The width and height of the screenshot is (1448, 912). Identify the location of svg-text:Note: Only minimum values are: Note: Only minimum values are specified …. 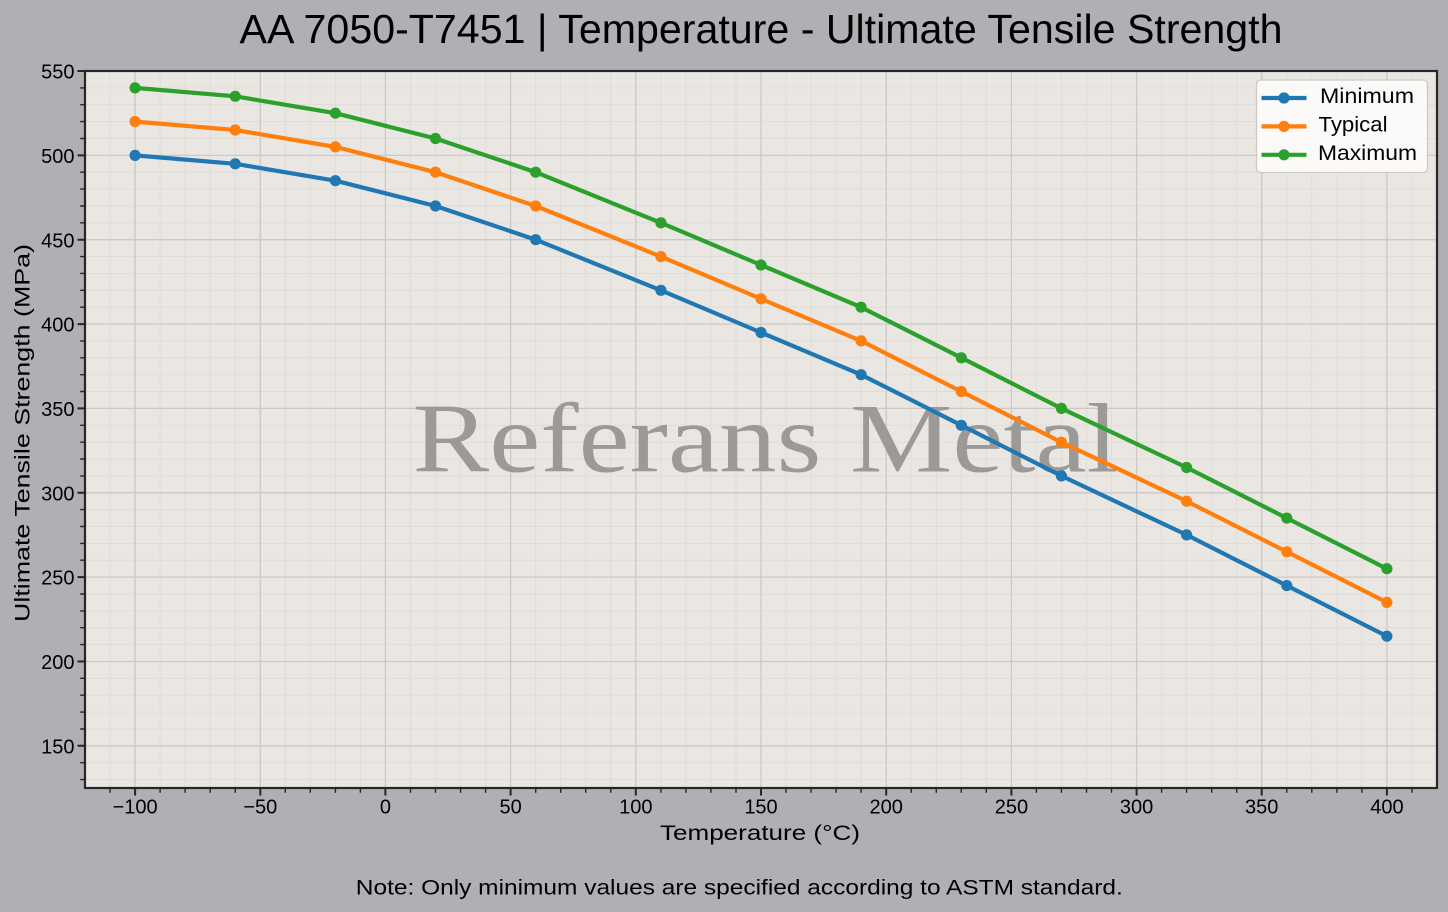
(739, 887).